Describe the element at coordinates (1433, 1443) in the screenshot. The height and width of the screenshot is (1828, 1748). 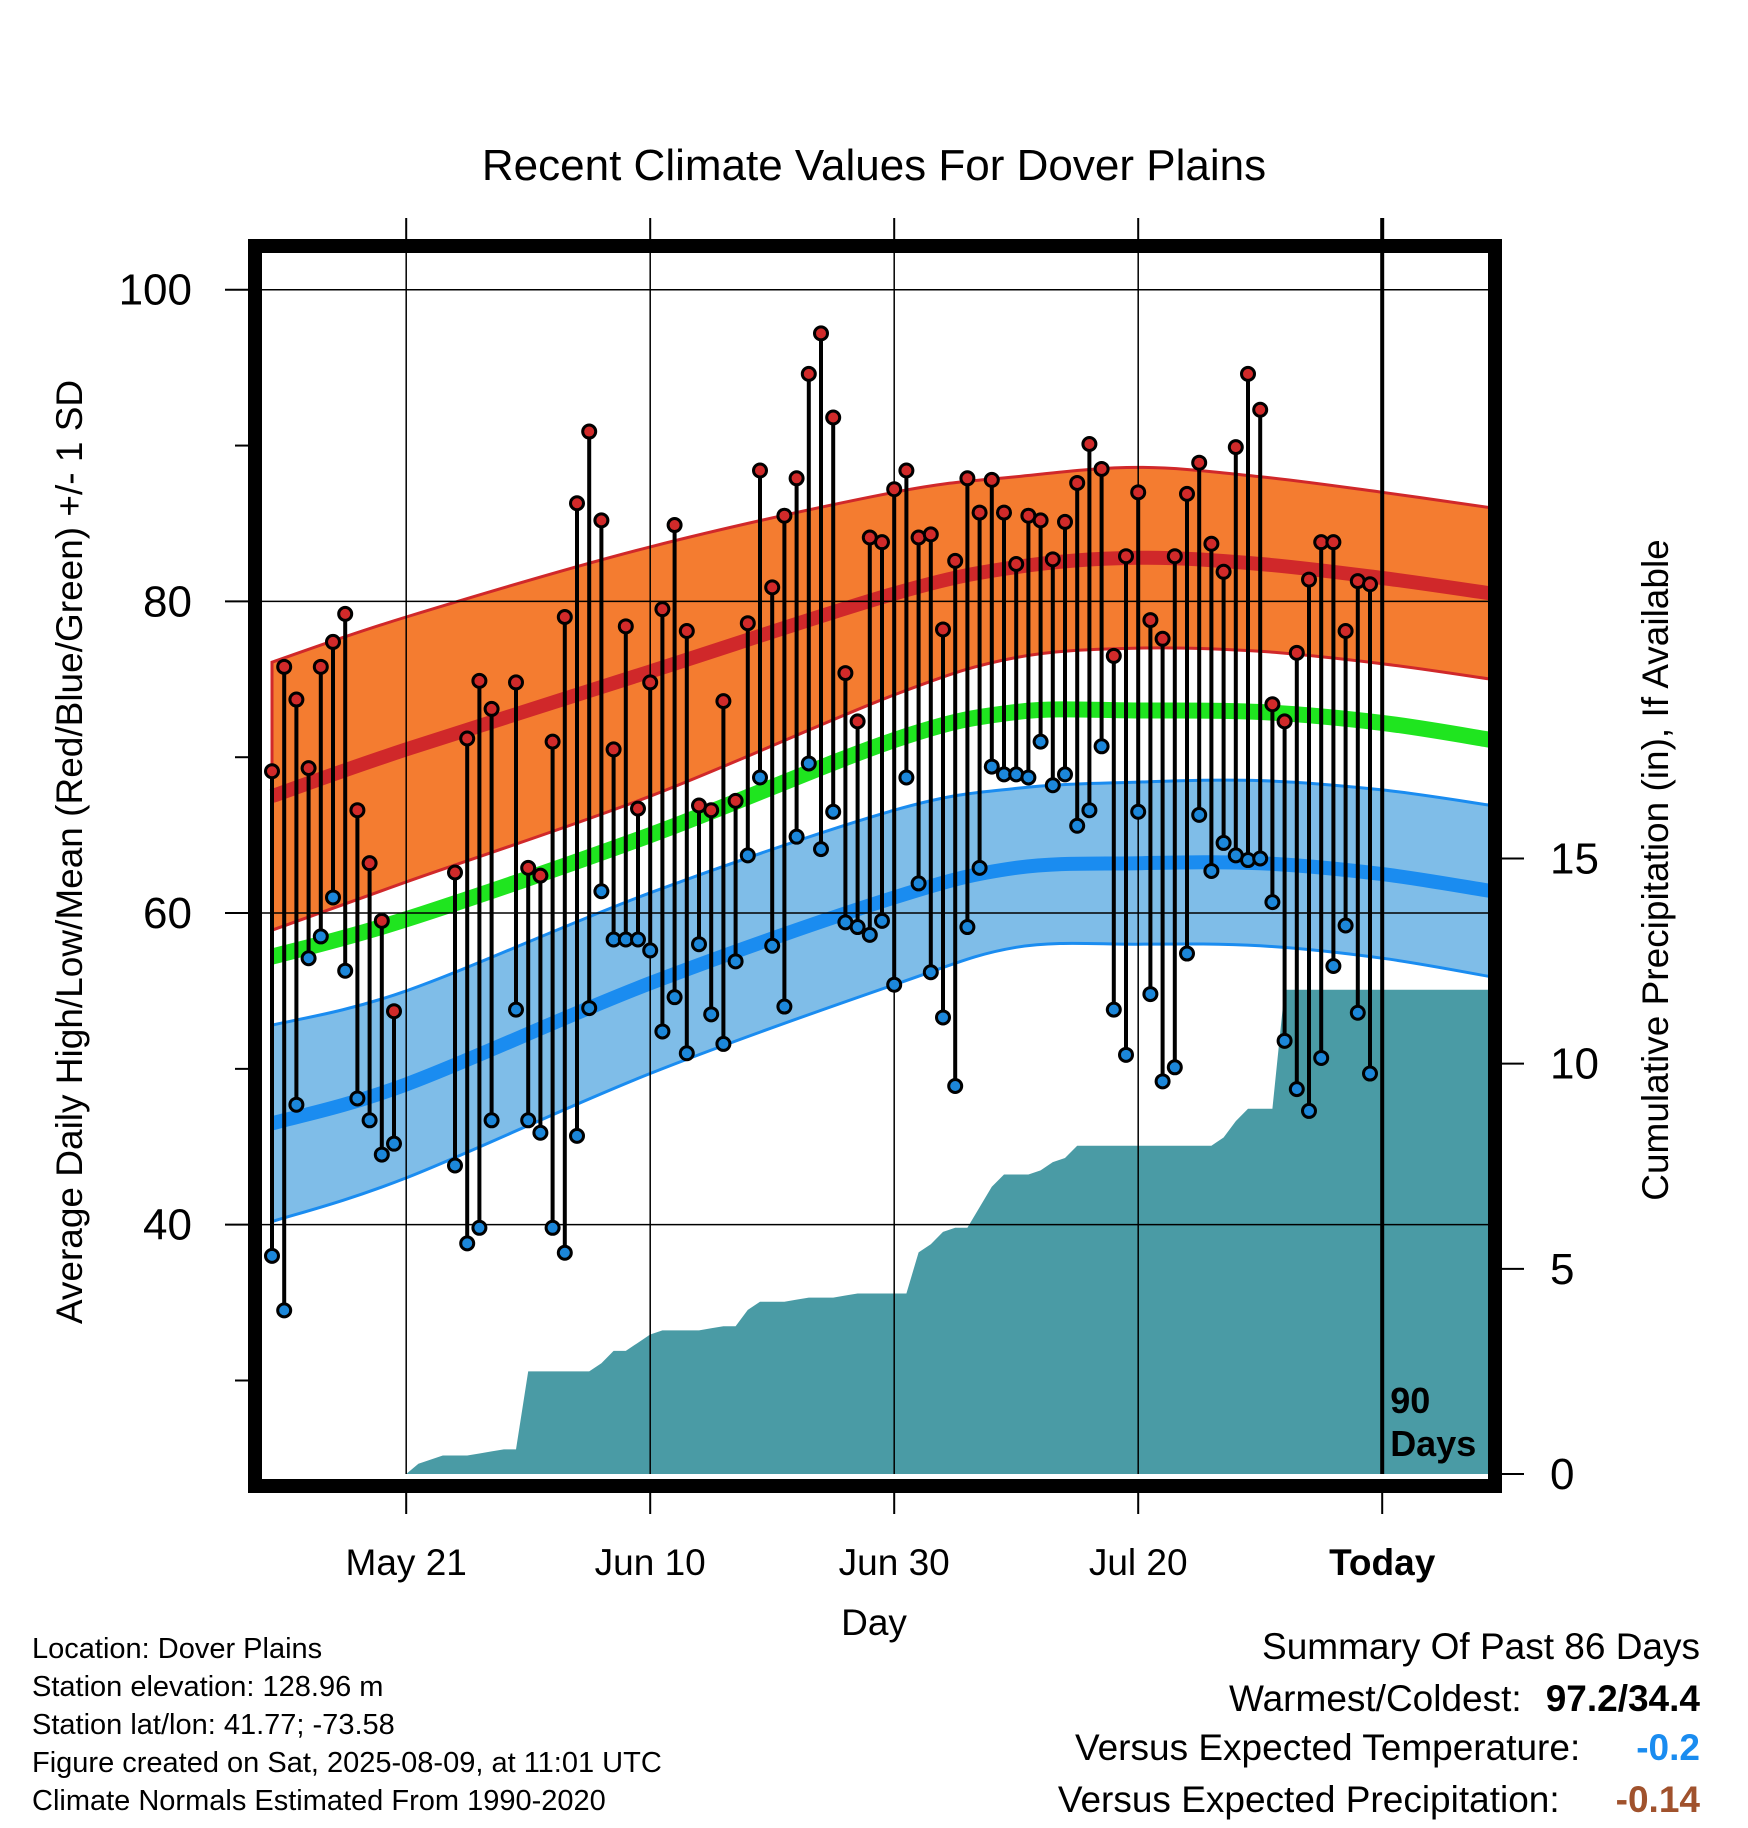
I see `today-days-word: Days` at that location.